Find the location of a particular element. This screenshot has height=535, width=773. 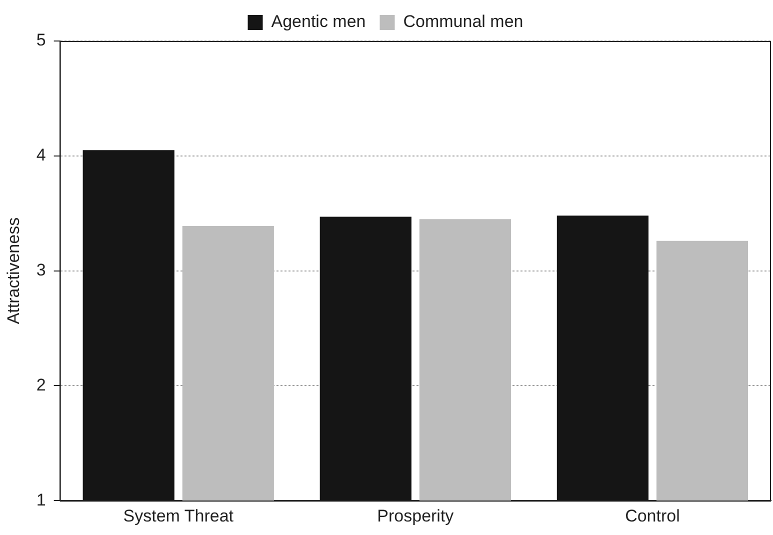

y-tick-label: 4 is located at coordinates (41, 155).